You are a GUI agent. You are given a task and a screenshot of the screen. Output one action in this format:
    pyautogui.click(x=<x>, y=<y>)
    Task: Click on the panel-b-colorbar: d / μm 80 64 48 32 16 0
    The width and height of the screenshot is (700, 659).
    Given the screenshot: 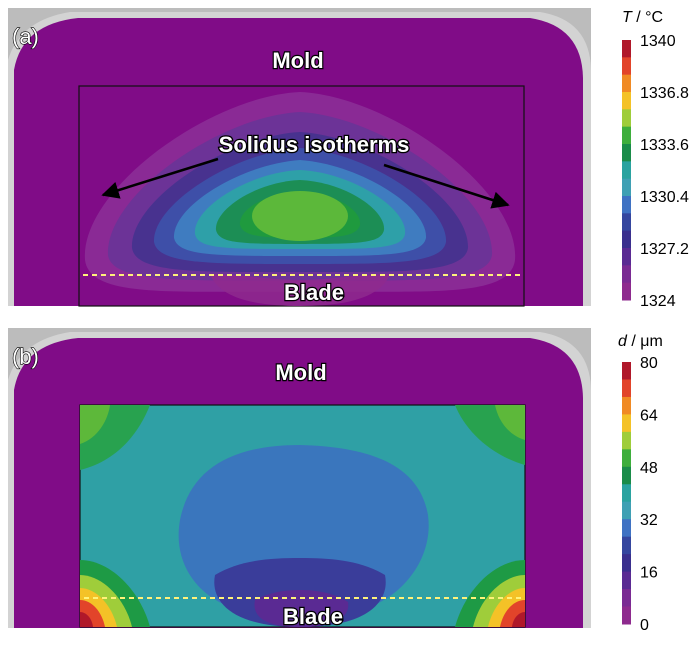 What is the action you would take?
    pyautogui.click(x=640, y=483)
    